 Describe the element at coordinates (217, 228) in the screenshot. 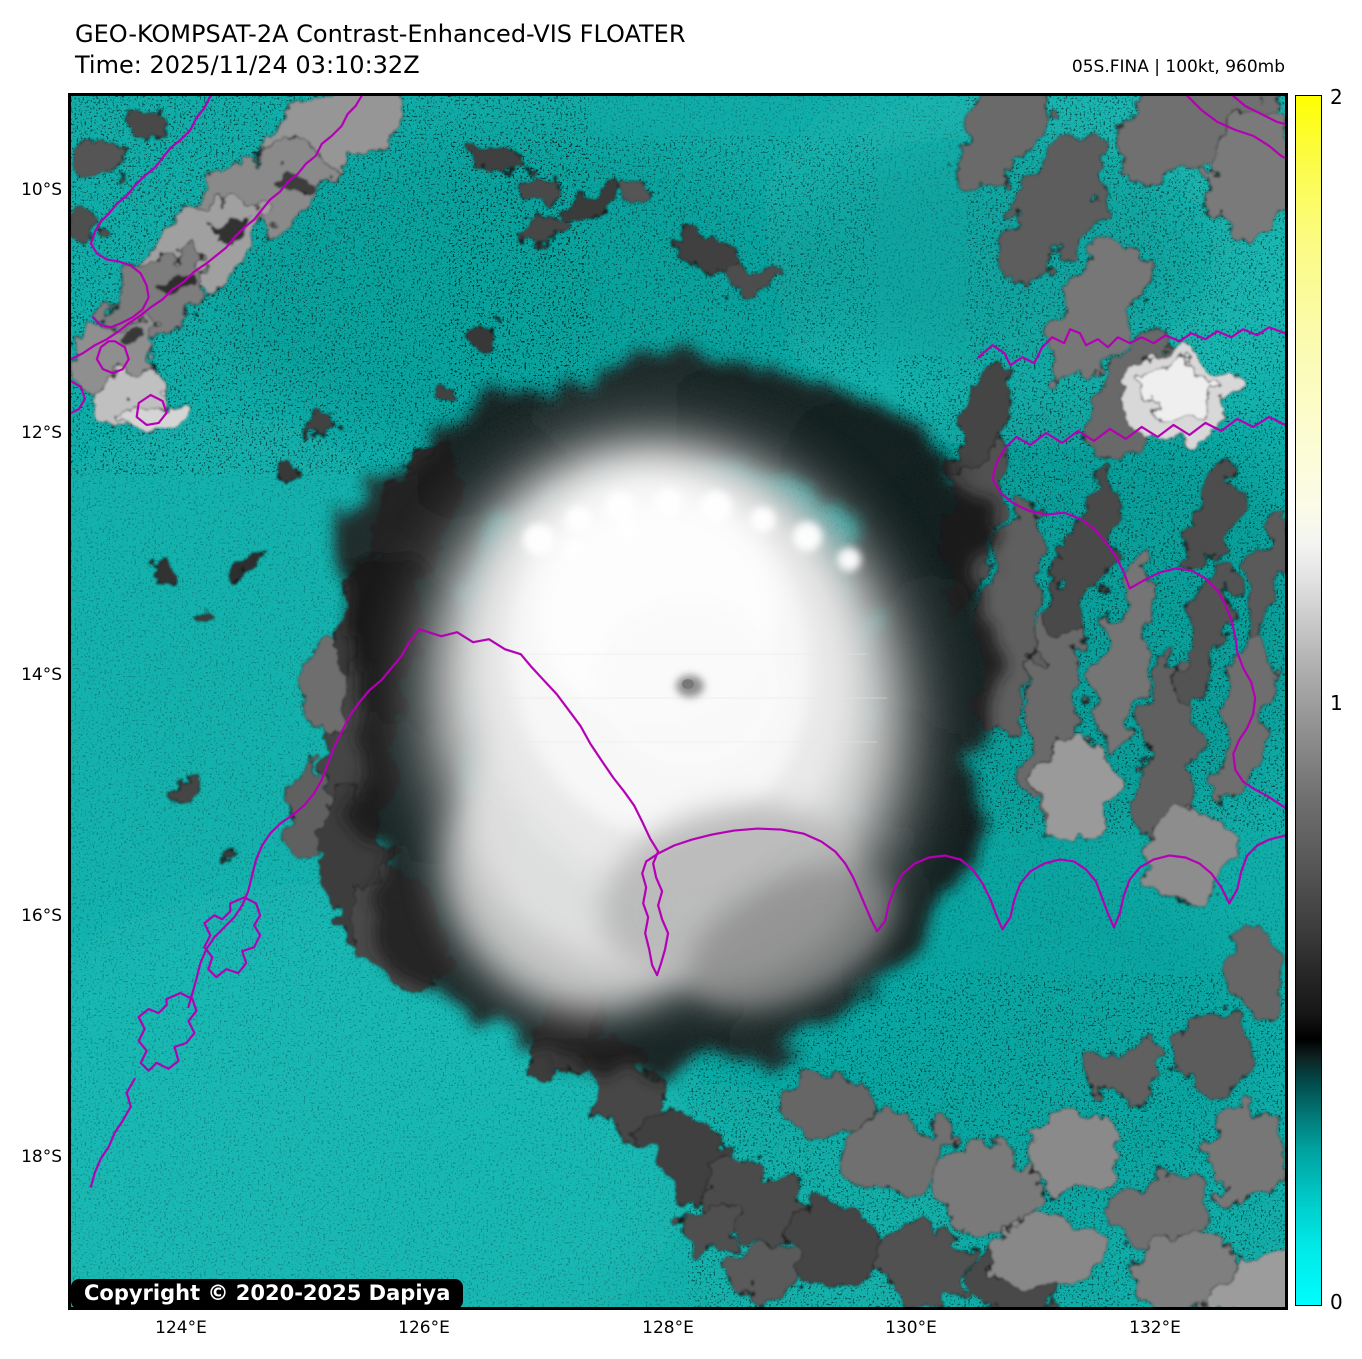

I see `coastline-timor-south` at that location.